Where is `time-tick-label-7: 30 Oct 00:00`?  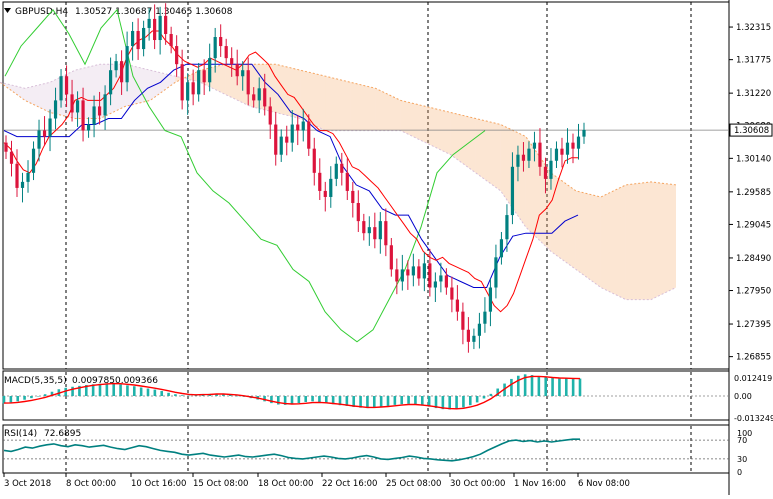
time-tick-label-7: 30 Oct 00:00 is located at coordinates (477, 484).